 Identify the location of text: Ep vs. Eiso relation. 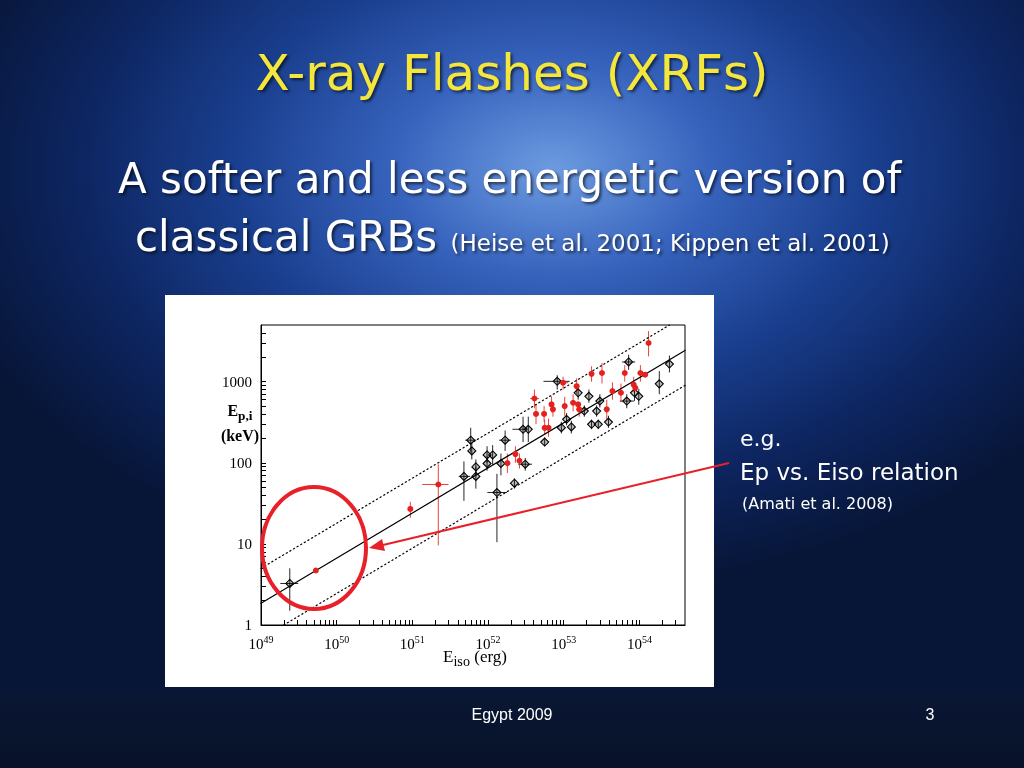
(849, 472).